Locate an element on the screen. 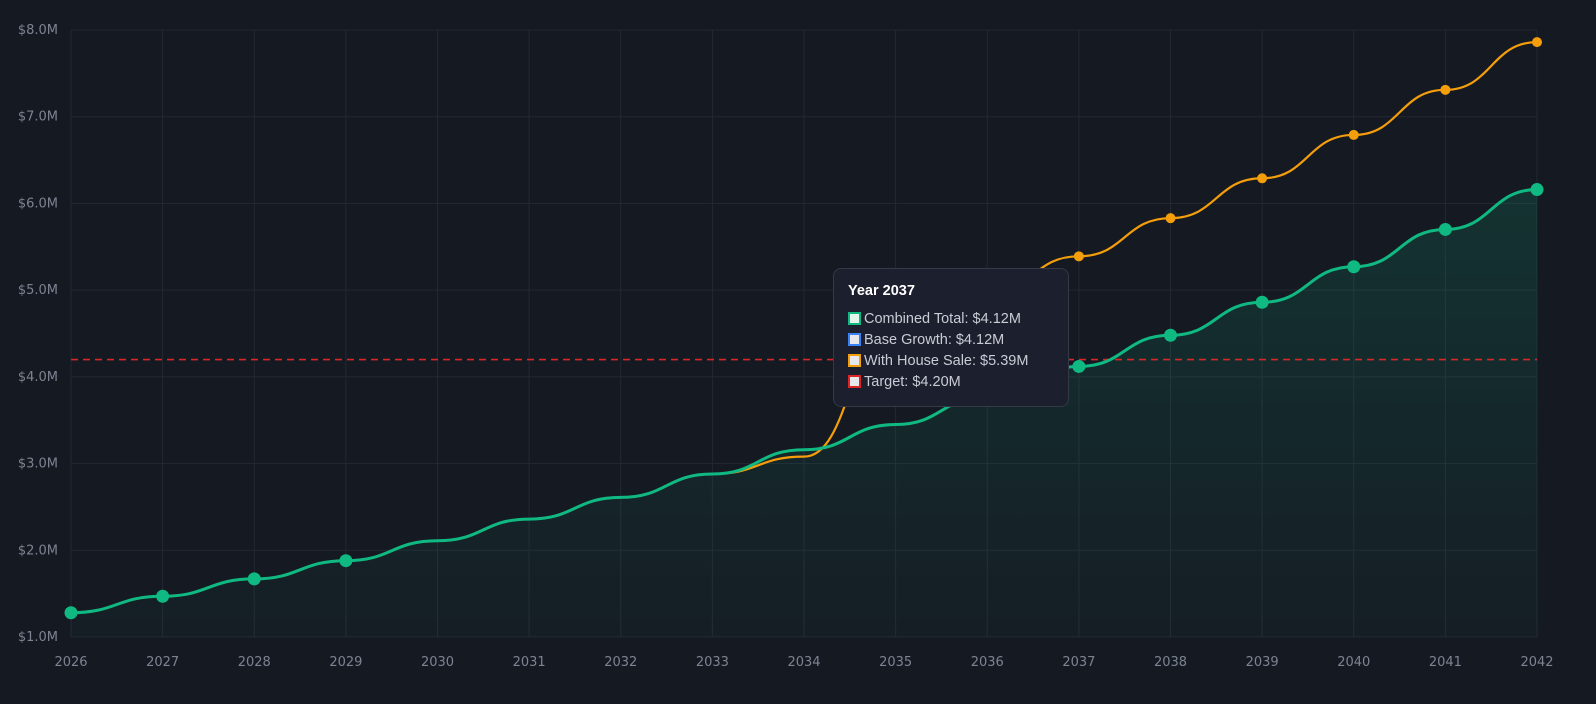 The width and height of the screenshot is (1596, 704). x-tick-label: 2031 is located at coordinates (529, 662).